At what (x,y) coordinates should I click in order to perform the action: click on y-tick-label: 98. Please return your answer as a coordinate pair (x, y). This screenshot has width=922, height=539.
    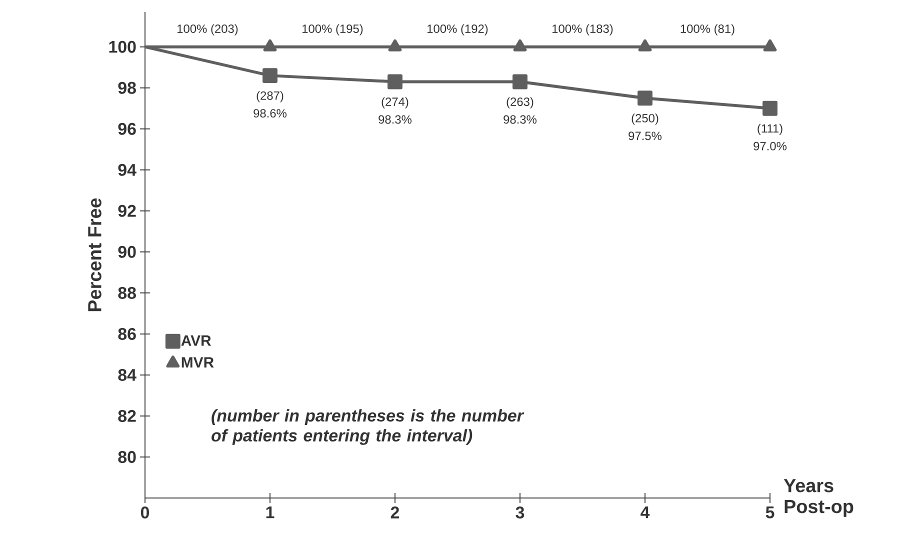
    Looking at the image, I should click on (127, 88).